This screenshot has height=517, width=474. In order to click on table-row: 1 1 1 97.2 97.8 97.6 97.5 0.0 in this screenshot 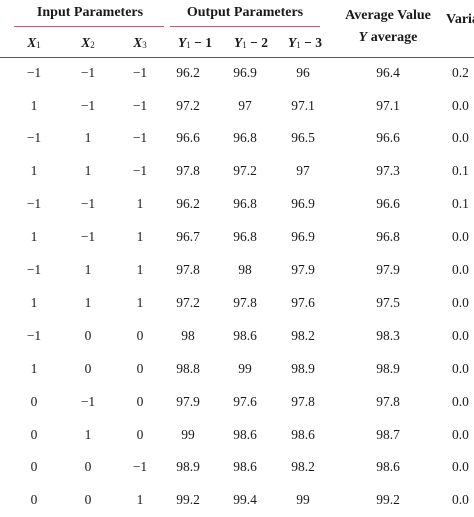, I will do `click(237, 302)`.